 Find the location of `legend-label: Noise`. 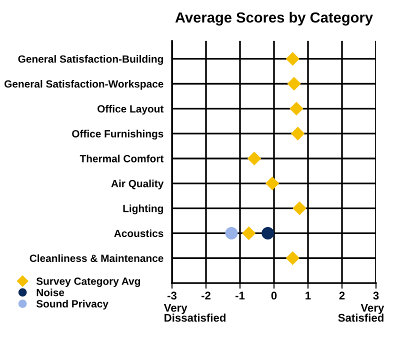

legend-label: Noise is located at coordinates (50, 292).